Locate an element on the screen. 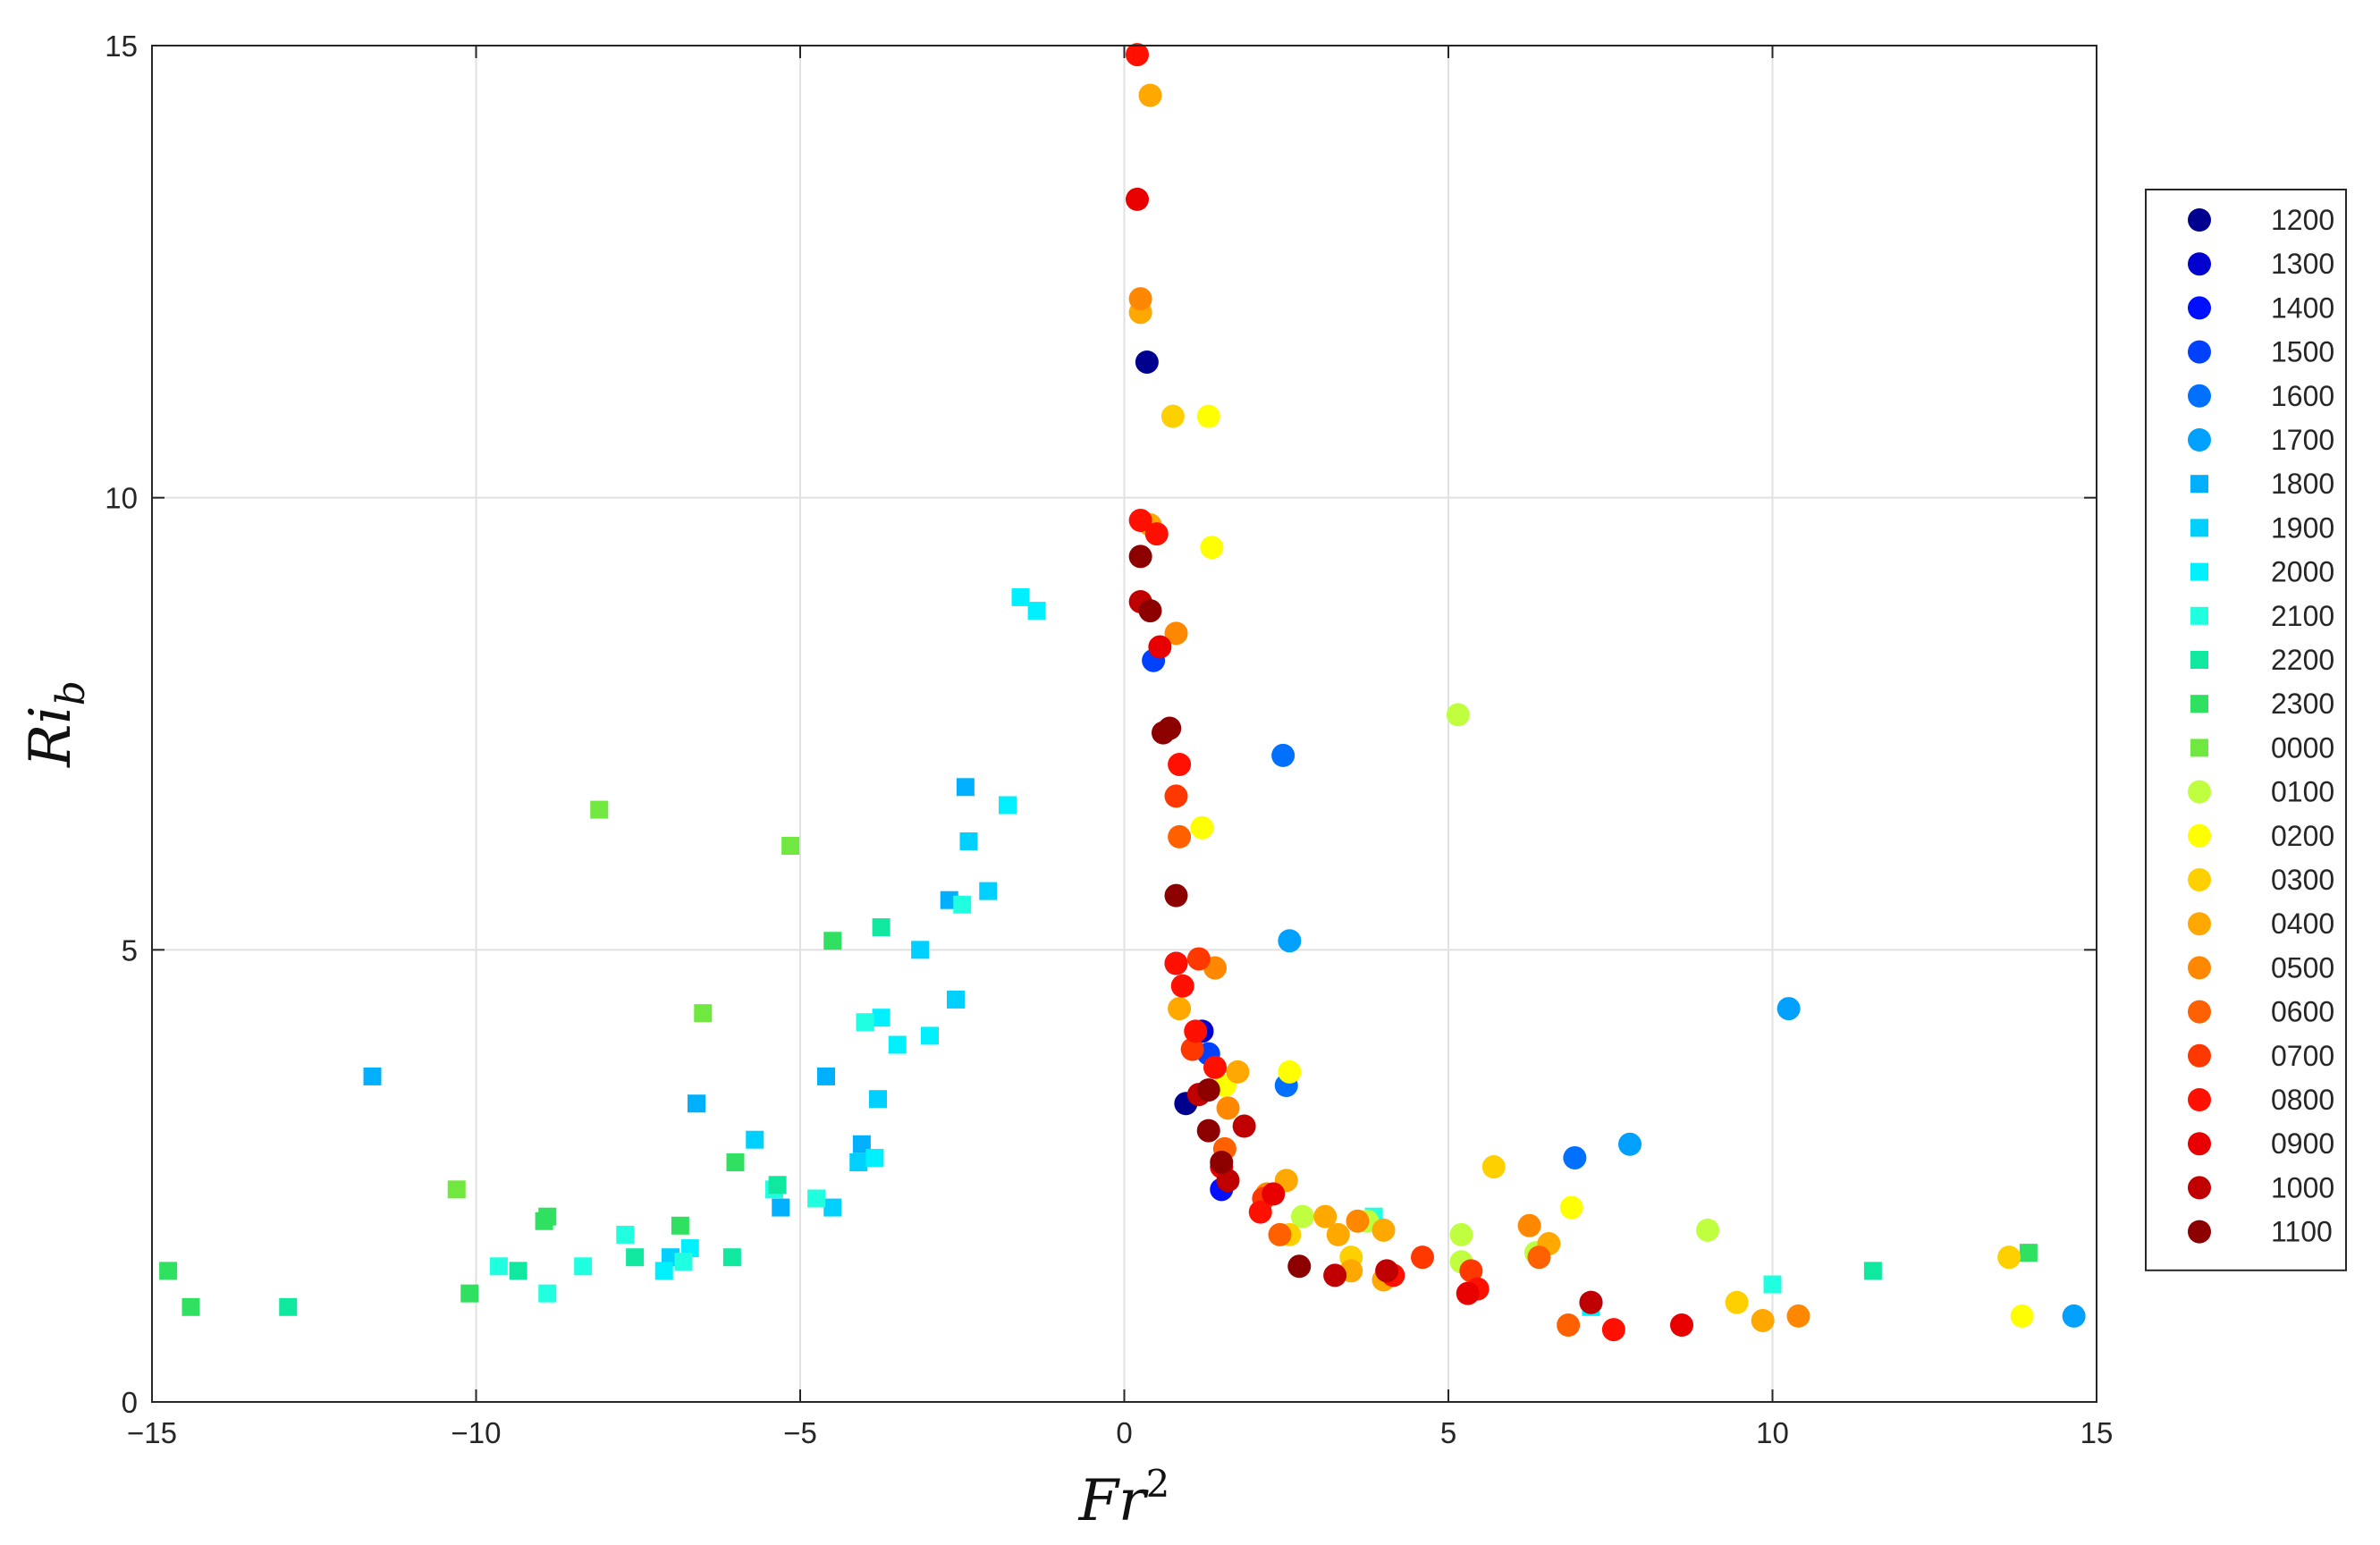 Image resolution: width=2380 pixels, height=1545 pixels. y-tick-label: 15 is located at coordinates (121, 46).